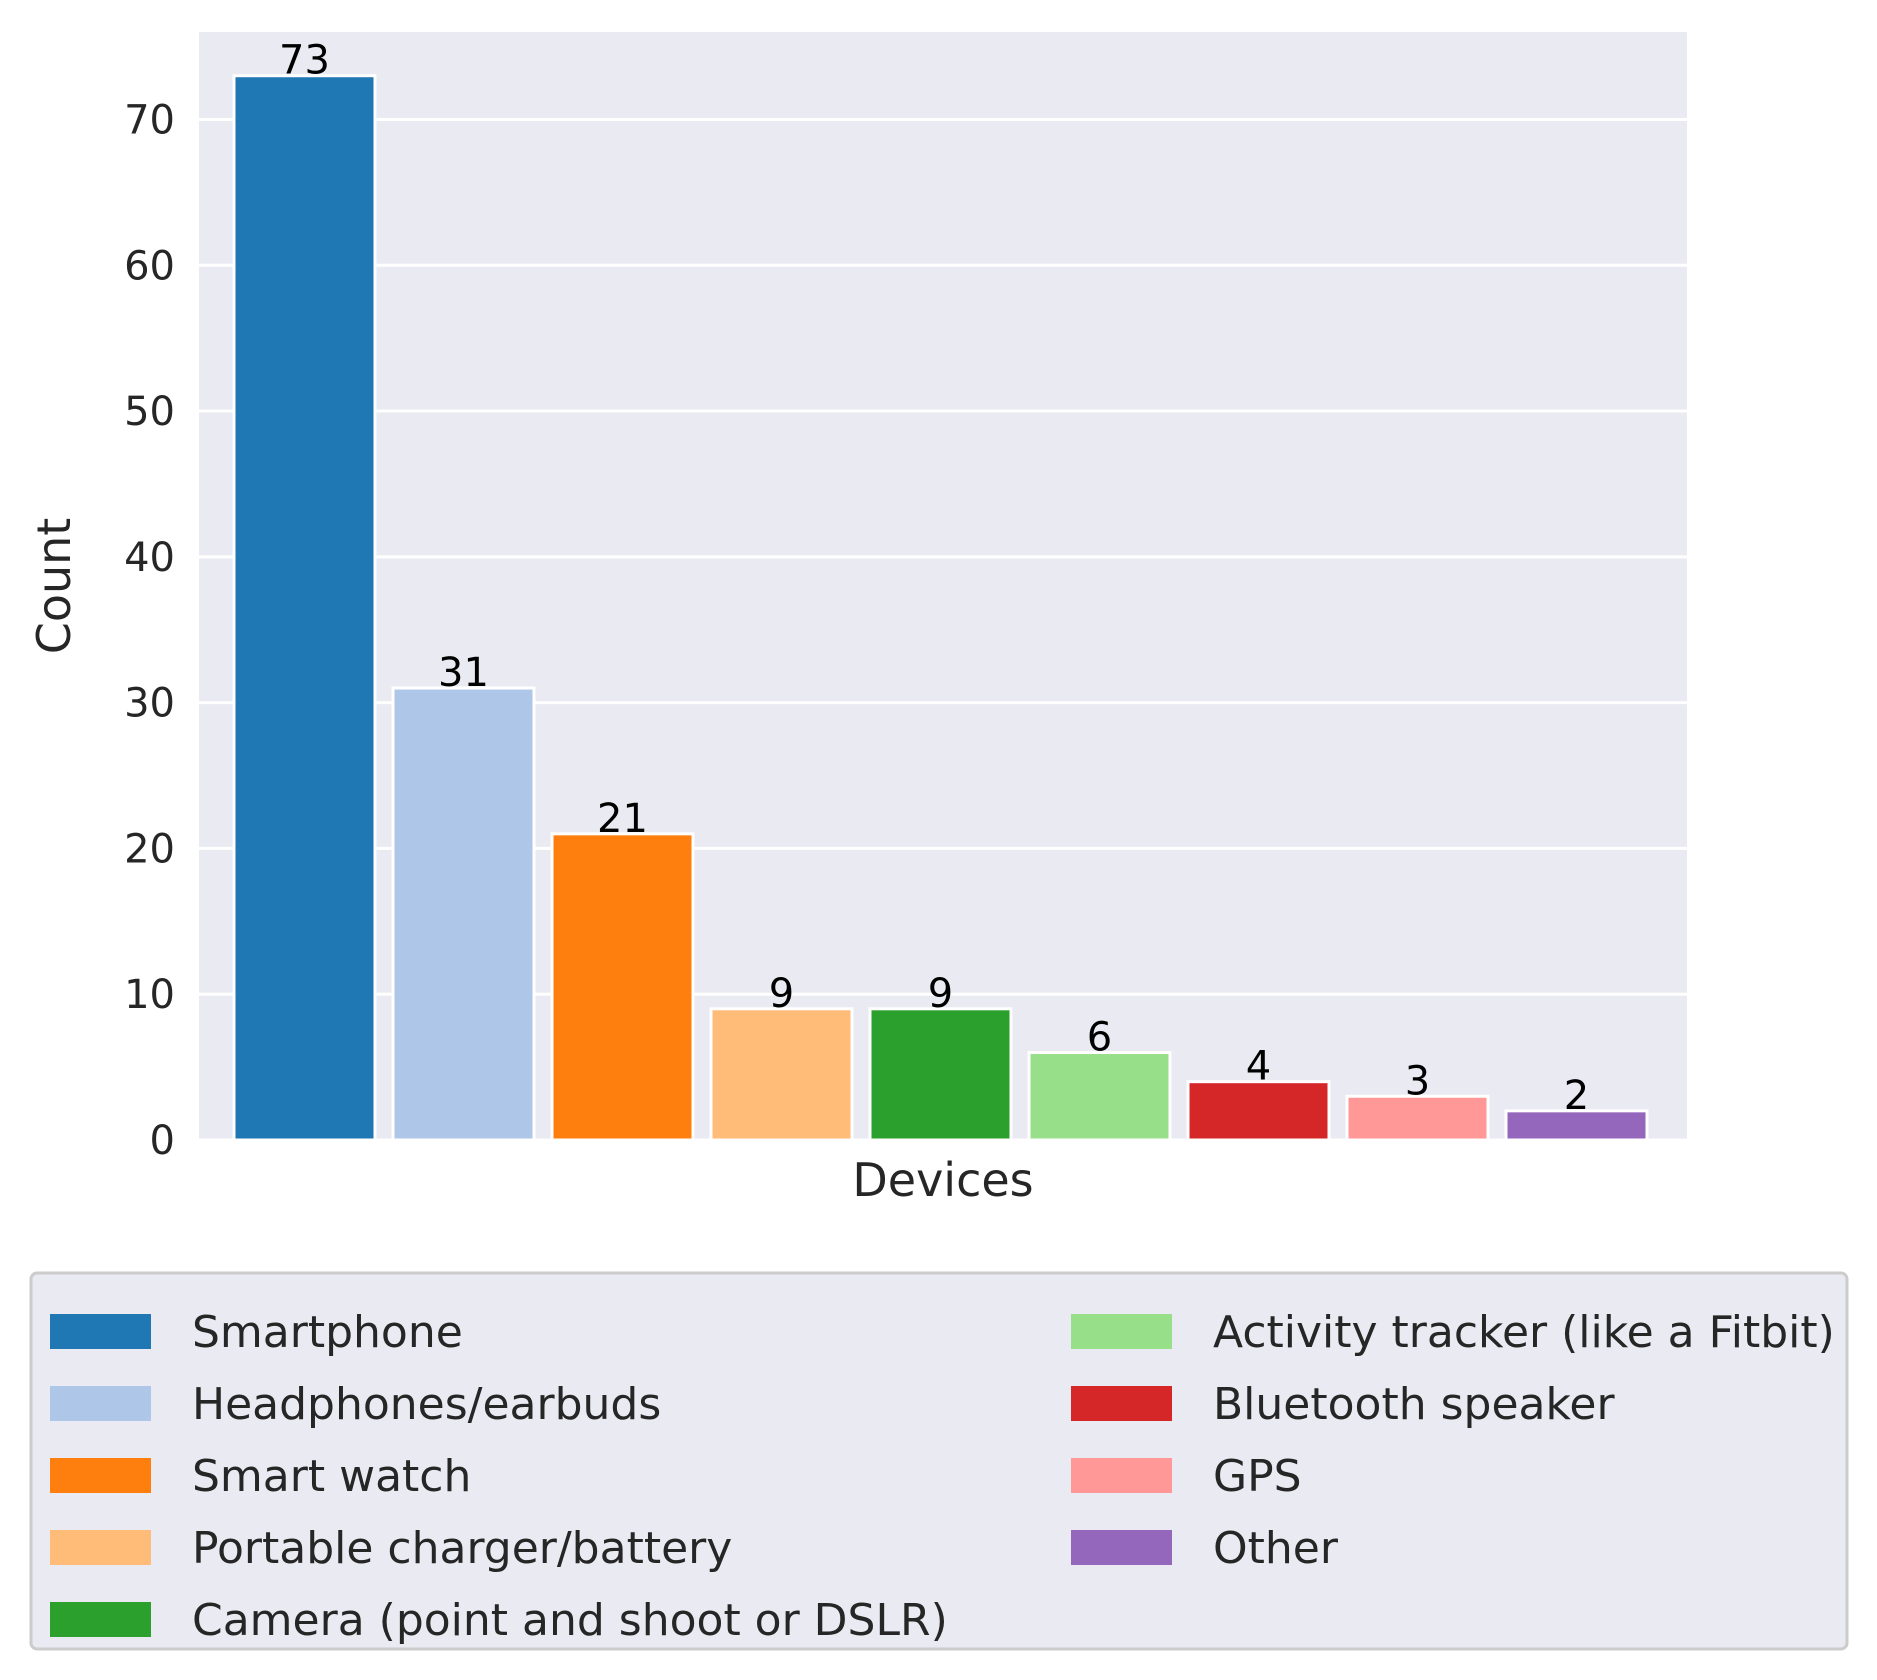 This screenshot has width=1877, height=1680. I want to click on data-label: 4, so click(1258, 1067).